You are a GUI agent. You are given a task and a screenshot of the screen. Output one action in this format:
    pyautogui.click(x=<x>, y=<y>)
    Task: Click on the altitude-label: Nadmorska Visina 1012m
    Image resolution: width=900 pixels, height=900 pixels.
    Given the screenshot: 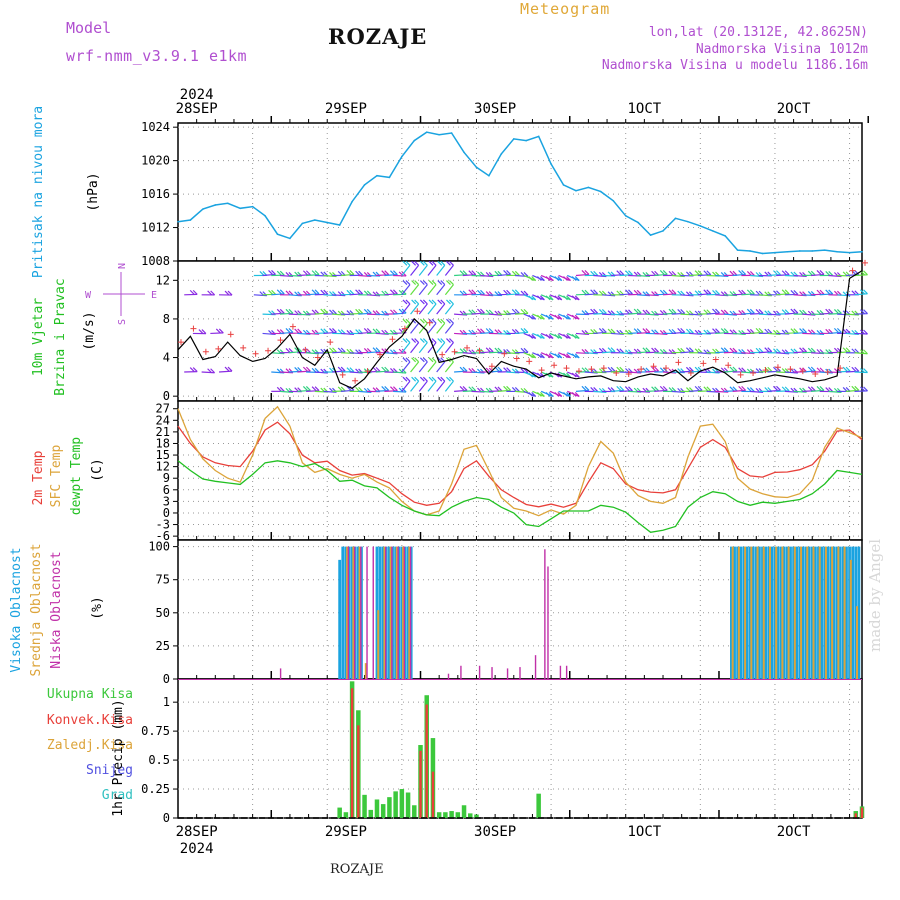 What is the action you would take?
    pyautogui.click(x=781, y=49)
    